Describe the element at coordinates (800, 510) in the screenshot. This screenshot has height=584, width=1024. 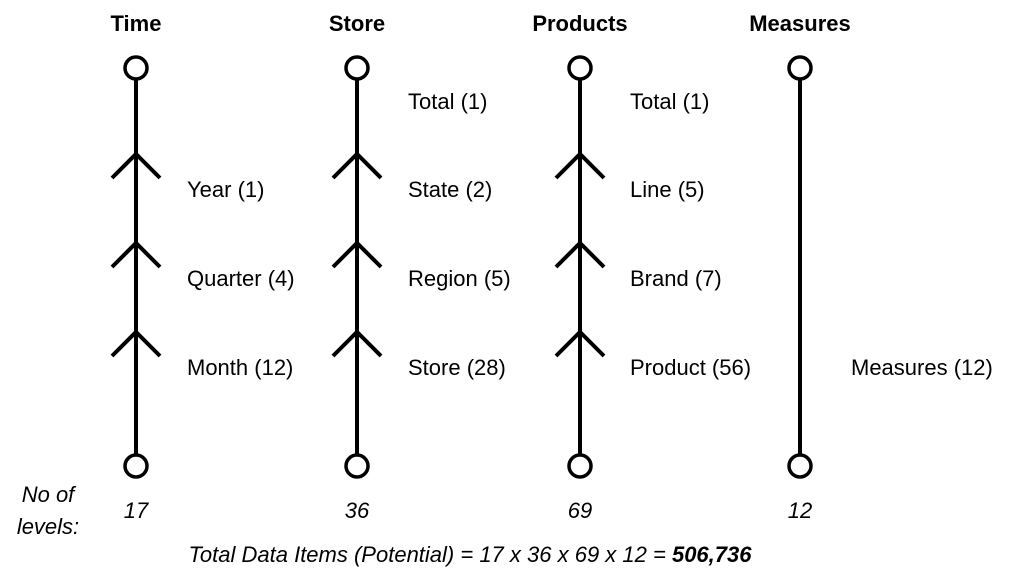
I see `level-count-measures: 12` at that location.